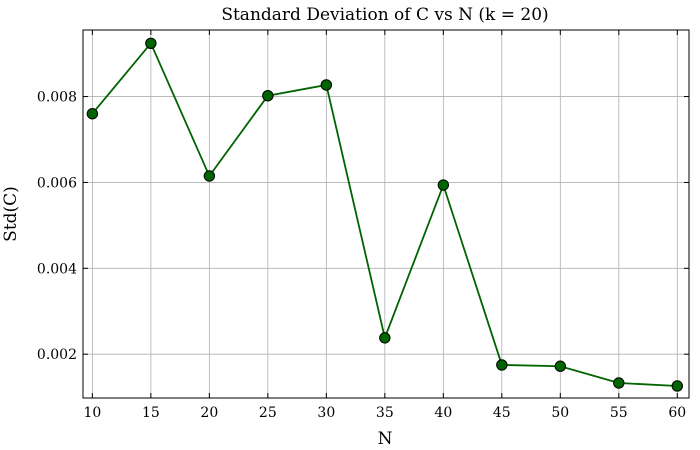 The image size is (700, 450). I want to click on x-tick-label: 25, so click(268, 413).